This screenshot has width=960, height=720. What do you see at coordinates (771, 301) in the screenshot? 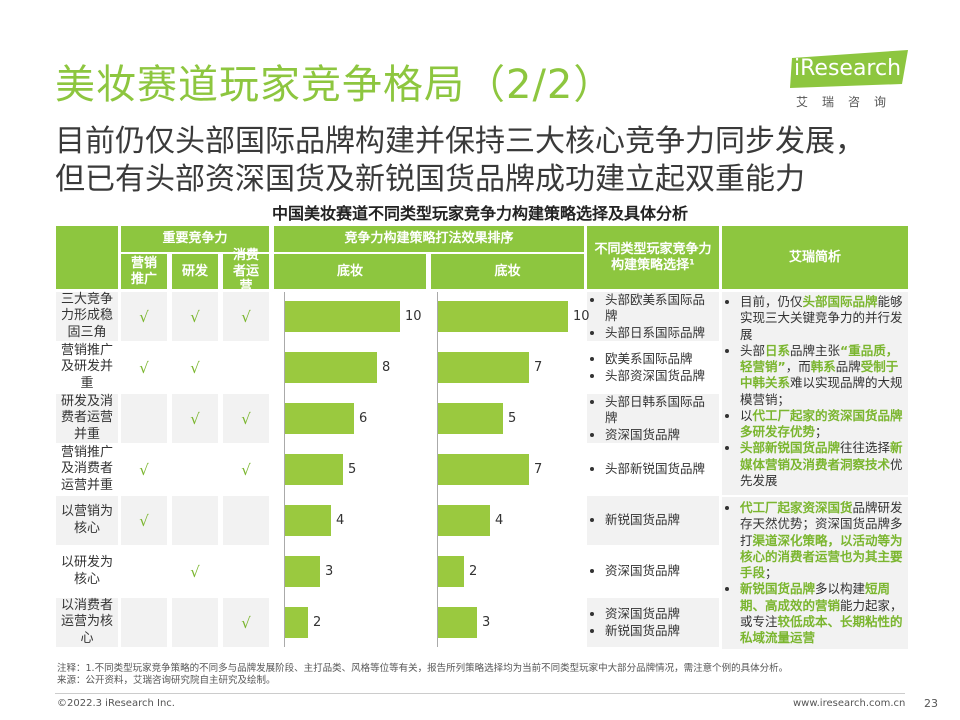
I see `analysis-text: 目前，仍仅` at bounding box center [771, 301].